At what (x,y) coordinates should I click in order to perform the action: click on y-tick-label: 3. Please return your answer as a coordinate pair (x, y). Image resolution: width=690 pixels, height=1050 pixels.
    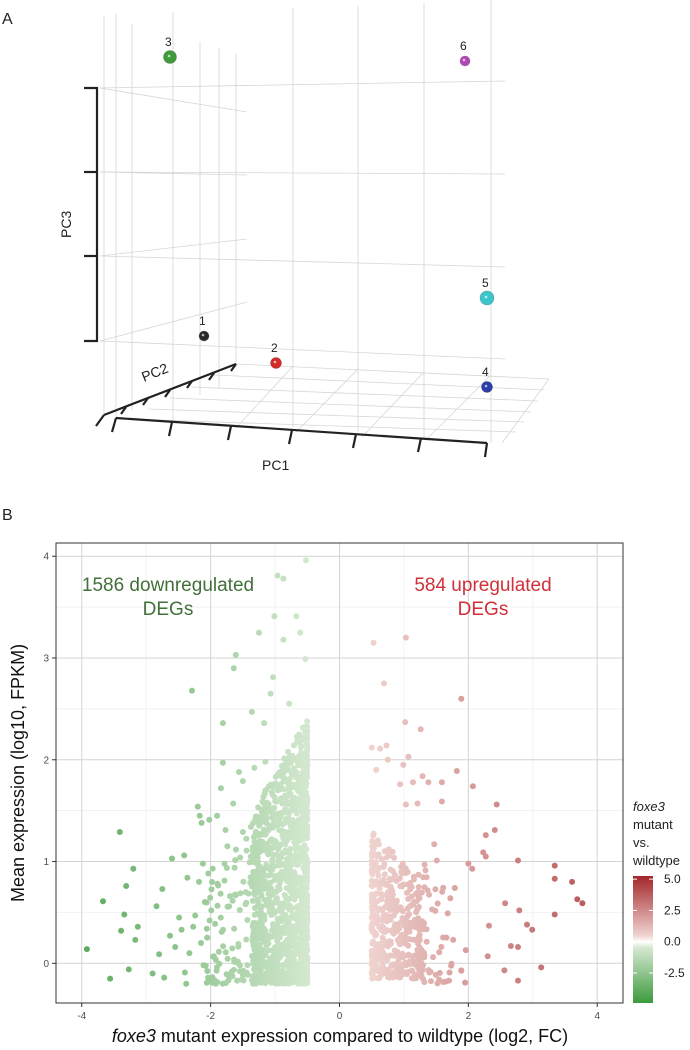
    Looking at the image, I should click on (46, 659).